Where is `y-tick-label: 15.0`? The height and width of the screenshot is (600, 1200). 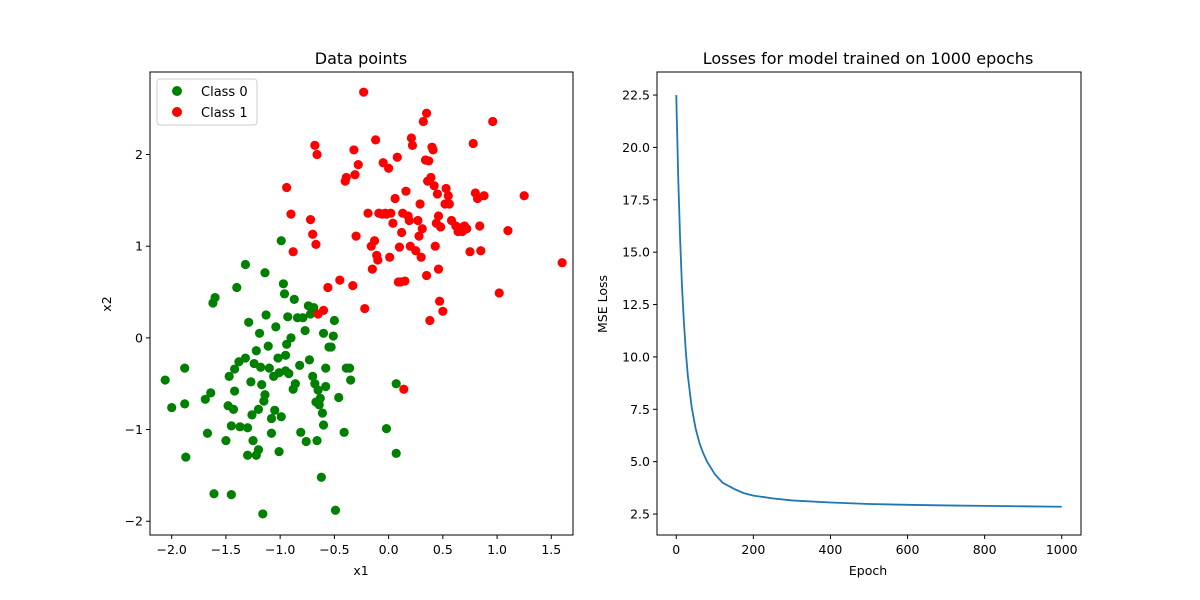 y-tick-label: 15.0 is located at coordinates (636, 252).